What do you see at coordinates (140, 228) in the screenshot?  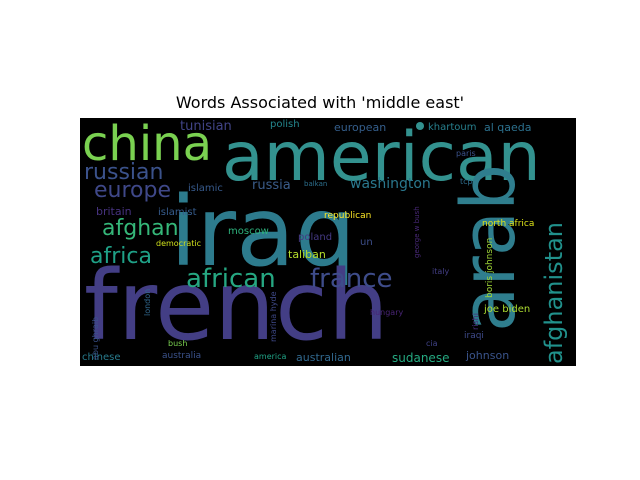 I see `word-afghan: afghan` at bounding box center [140, 228].